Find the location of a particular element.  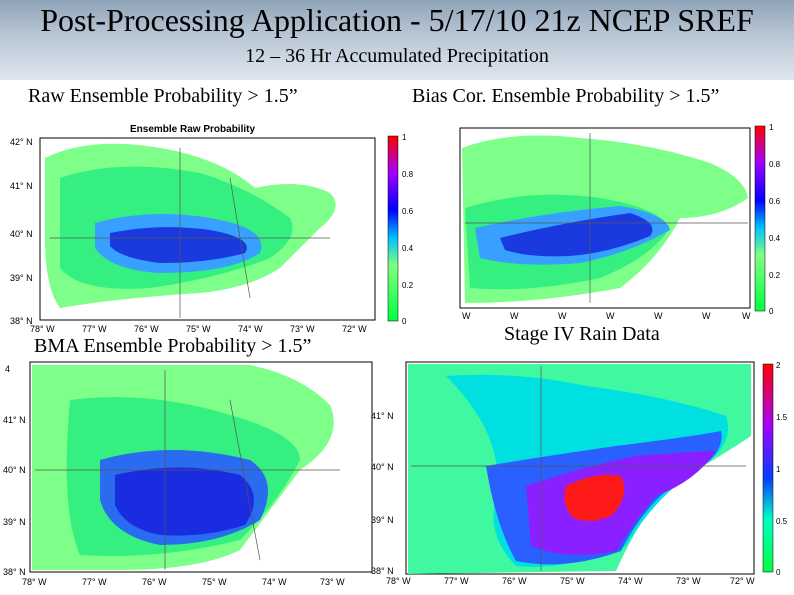

map-title: Ensemble Raw Probability is located at coordinates (192, 129).